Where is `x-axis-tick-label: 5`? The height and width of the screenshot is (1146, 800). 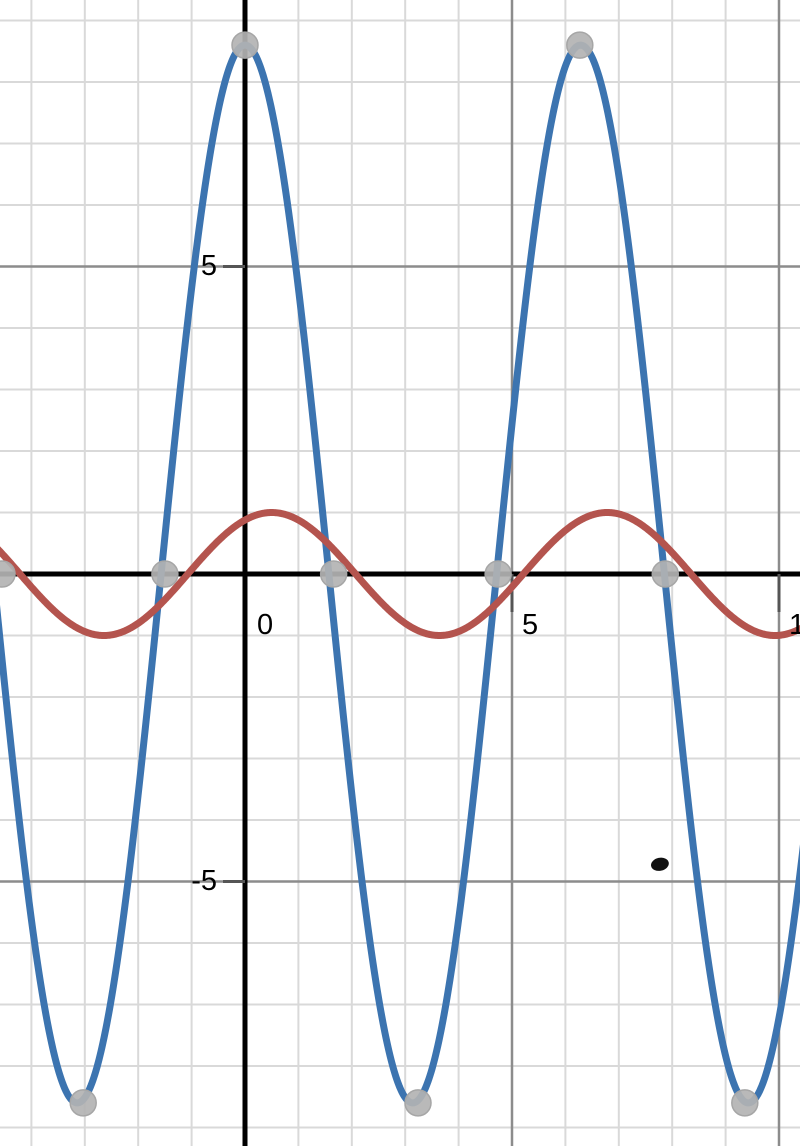
x-axis-tick-label: 5 is located at coordinates (530, 625).